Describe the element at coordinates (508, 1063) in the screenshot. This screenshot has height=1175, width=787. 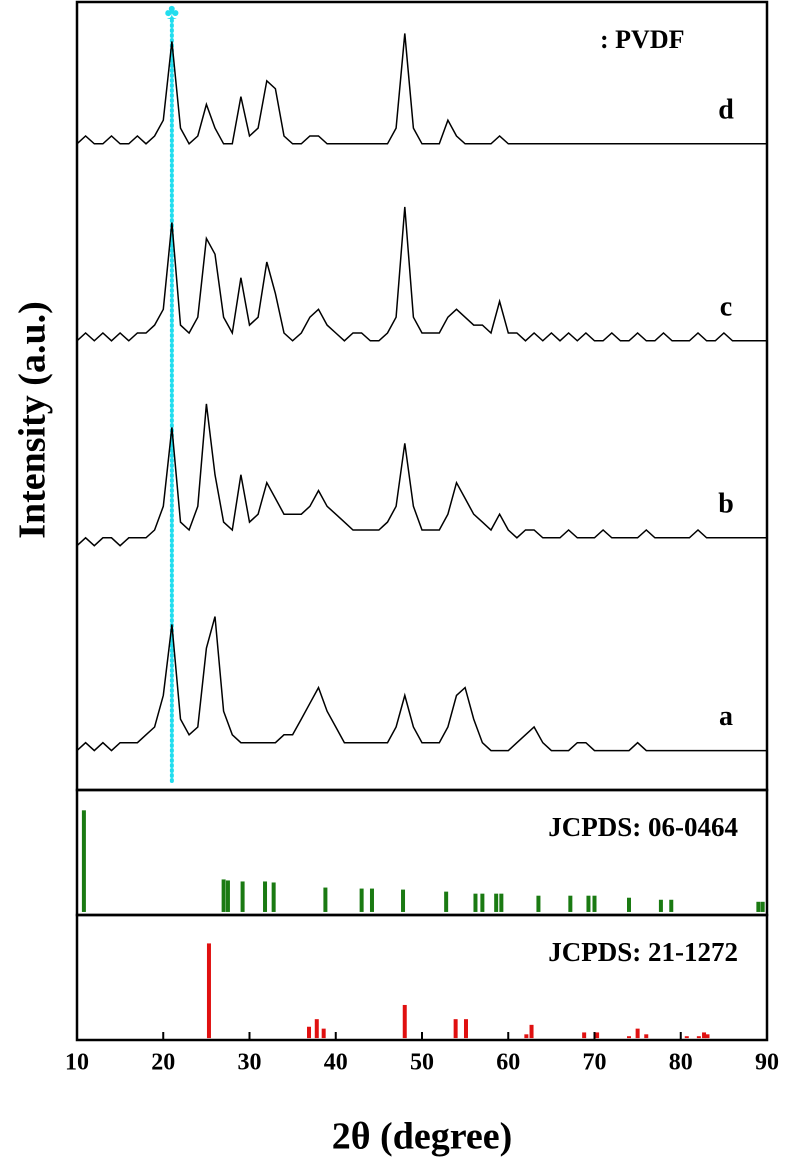
I see `x-tick-label: 60` at that location.